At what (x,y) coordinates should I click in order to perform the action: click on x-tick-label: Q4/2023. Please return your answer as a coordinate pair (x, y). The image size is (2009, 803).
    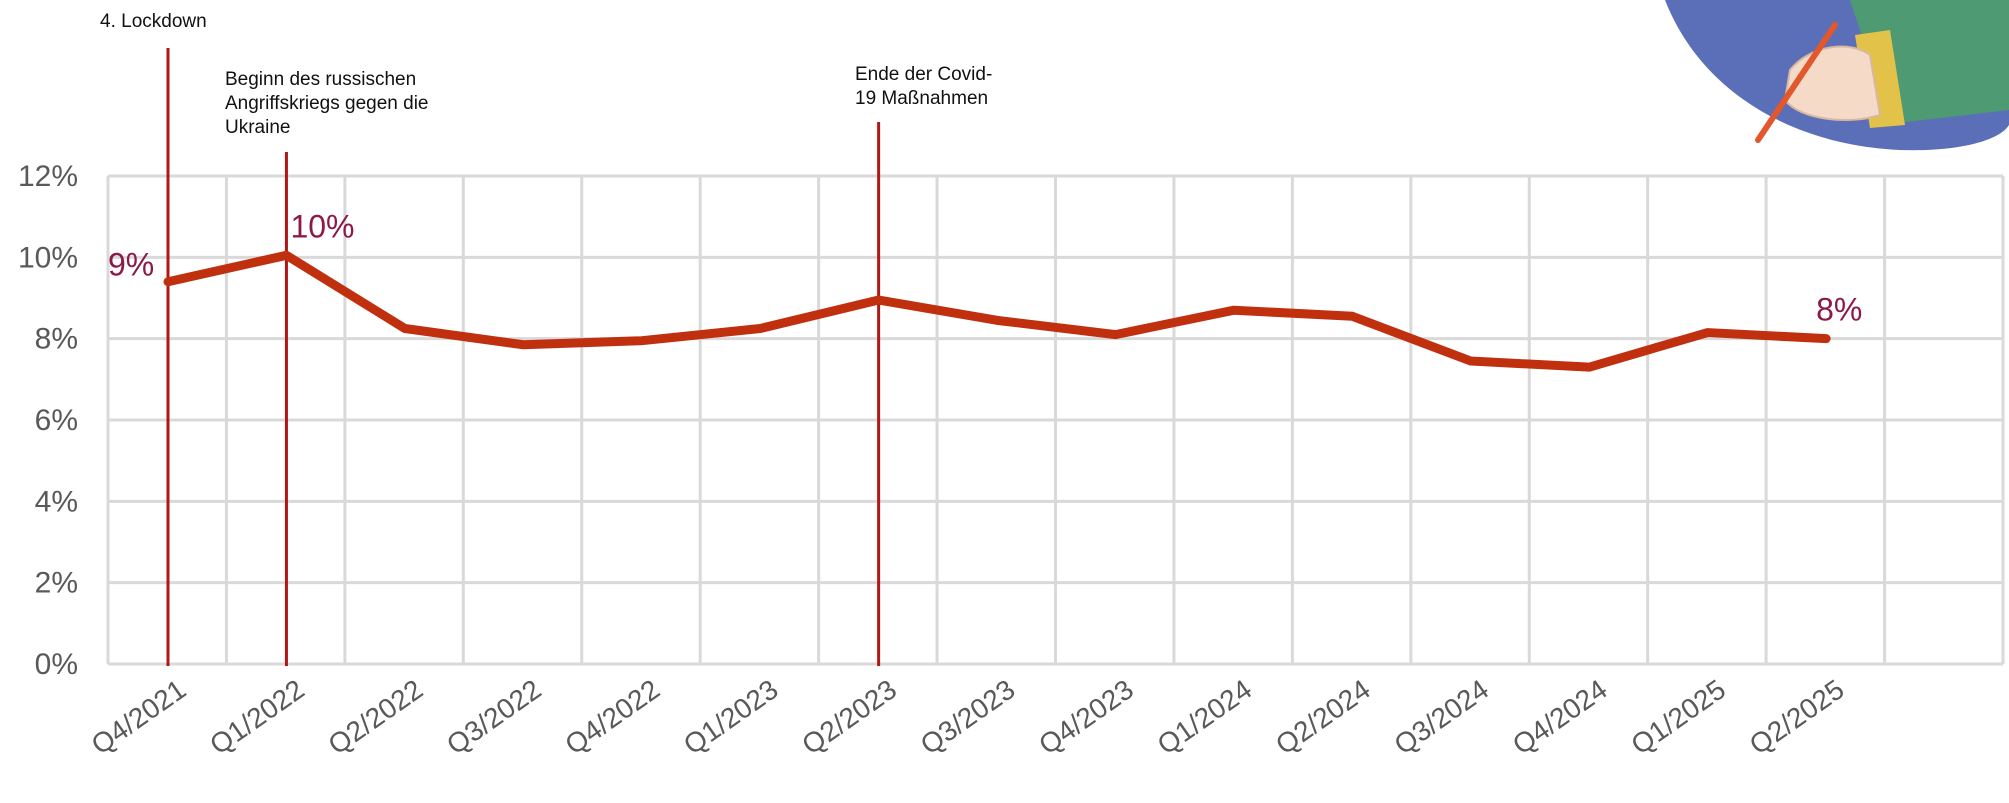
    Looking at the image, I should click on (1086, 717).